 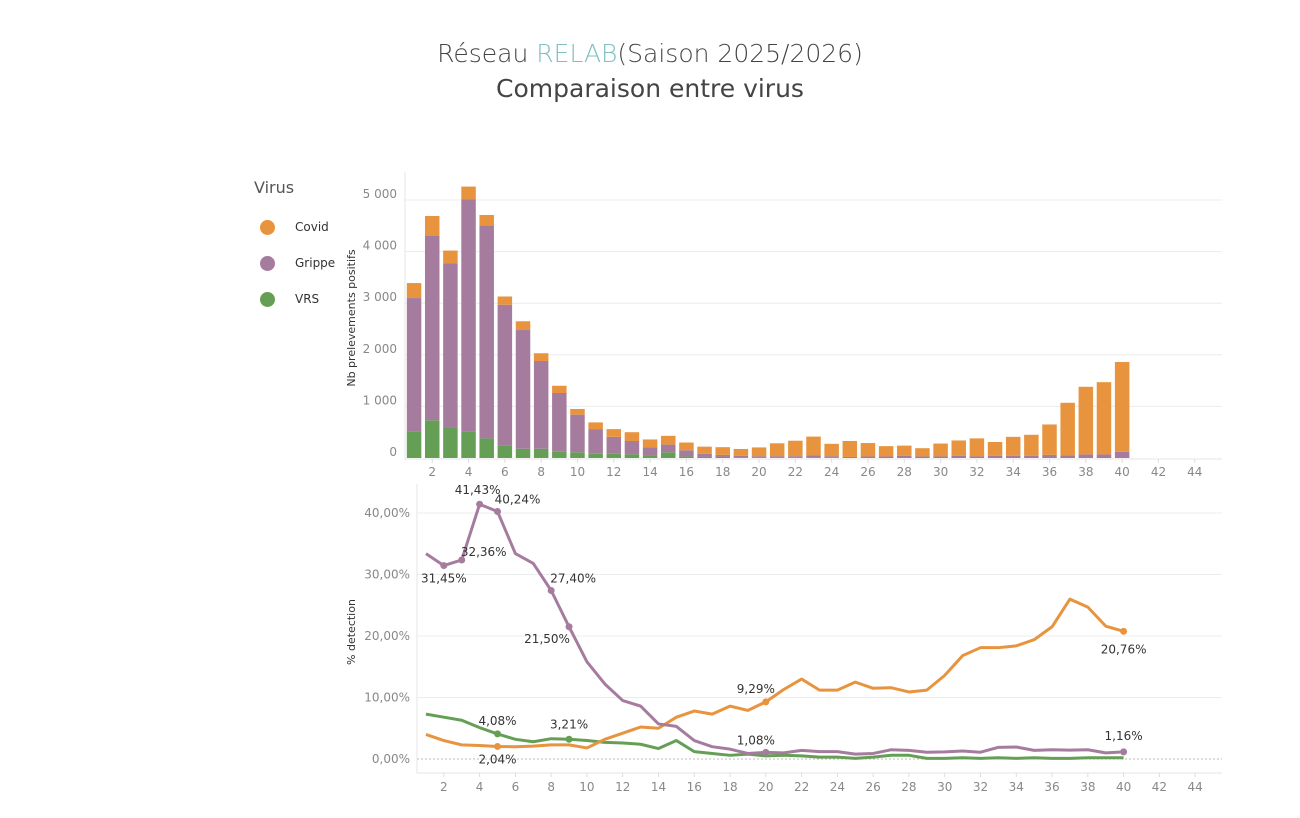 I want to click on bar-x-tick-label: 18, so click(x=722, y=472).